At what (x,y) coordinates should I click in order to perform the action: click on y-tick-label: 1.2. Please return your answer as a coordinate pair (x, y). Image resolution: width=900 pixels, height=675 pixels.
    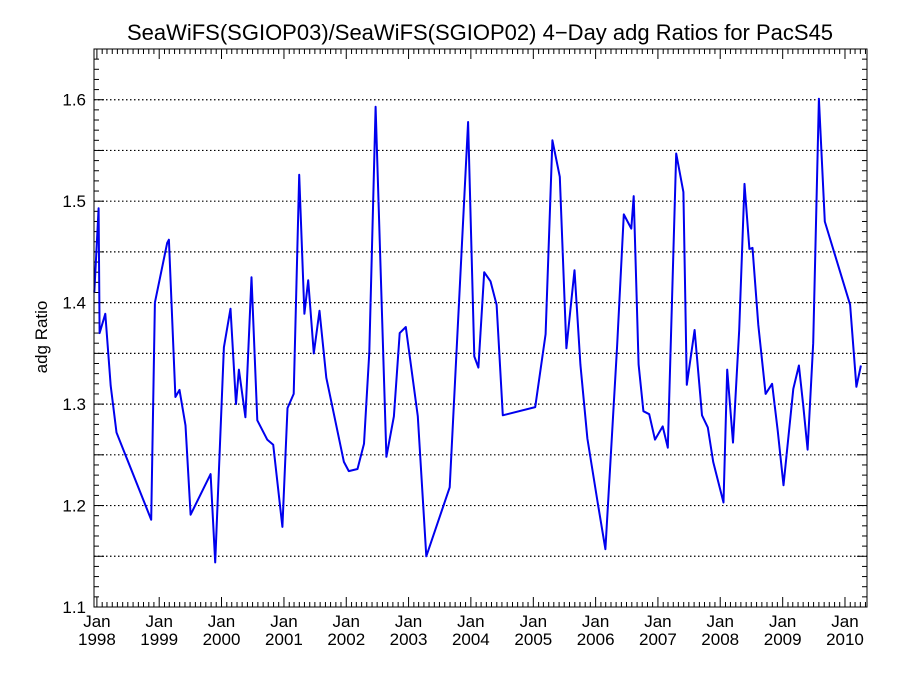
    Looking at the image, I should click on (74, 506).